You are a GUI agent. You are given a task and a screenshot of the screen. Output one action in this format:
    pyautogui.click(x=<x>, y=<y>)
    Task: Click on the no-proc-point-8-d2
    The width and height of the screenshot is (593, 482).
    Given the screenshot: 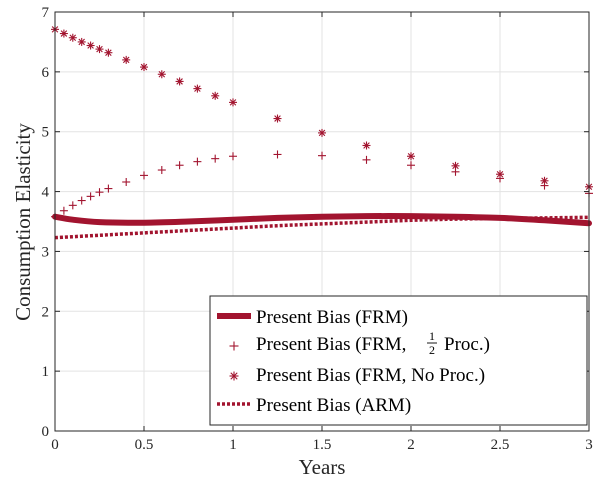 What is the action you would take?
    pyautogui.click(x=144, y=67)
    